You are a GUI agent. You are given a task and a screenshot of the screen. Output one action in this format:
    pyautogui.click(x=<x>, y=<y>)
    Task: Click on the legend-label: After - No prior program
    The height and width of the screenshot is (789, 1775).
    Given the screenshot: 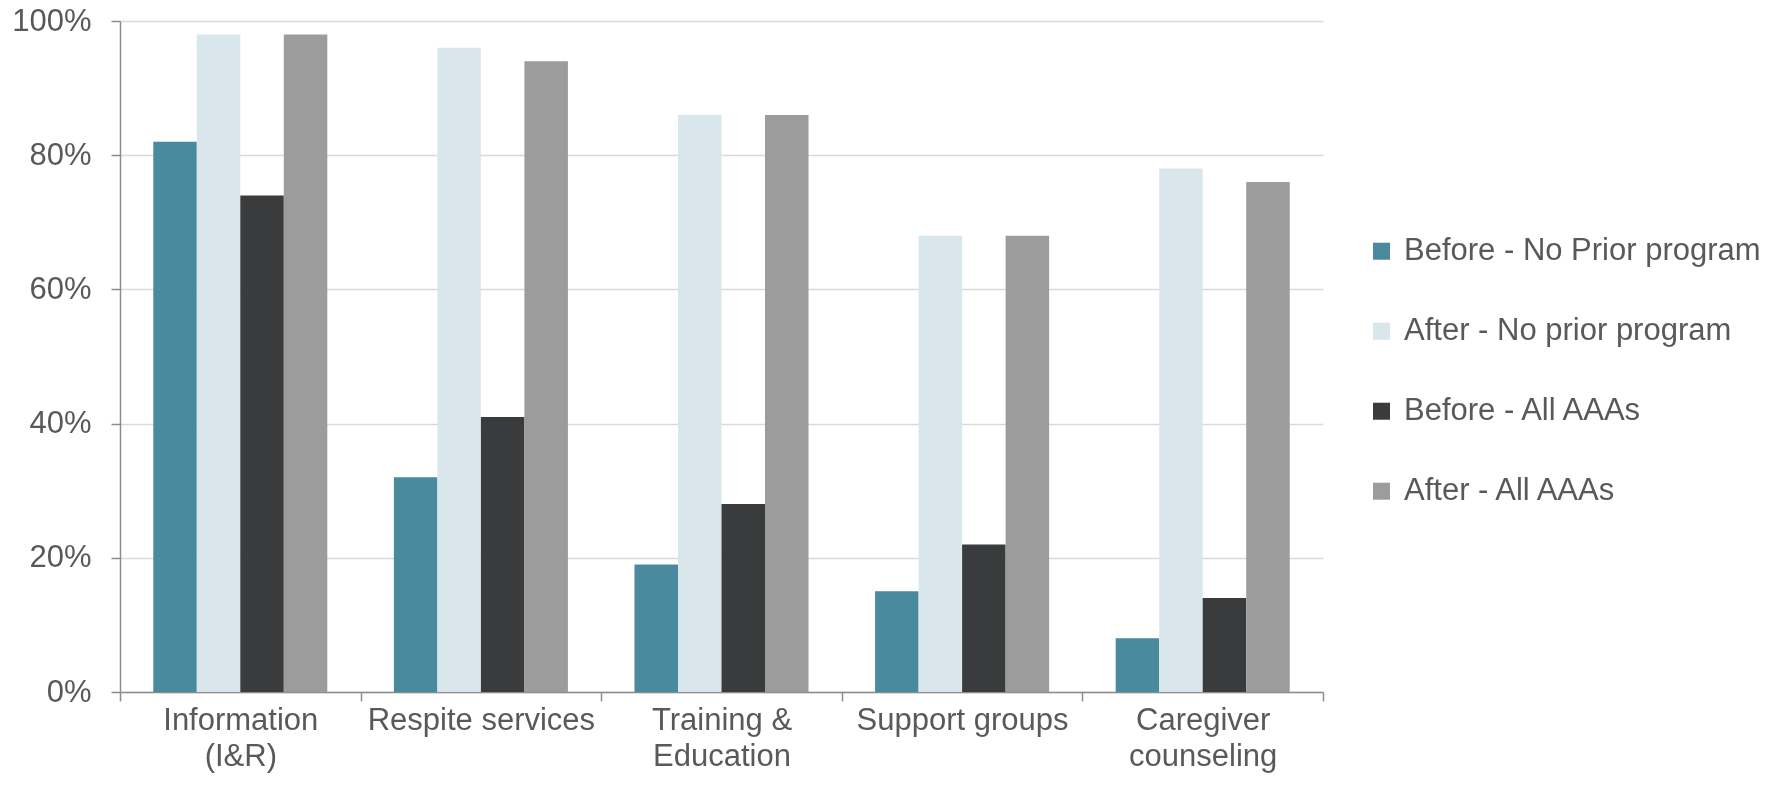 What is the action you would take?
    pyautogui.click(x=1568, y=330)
    